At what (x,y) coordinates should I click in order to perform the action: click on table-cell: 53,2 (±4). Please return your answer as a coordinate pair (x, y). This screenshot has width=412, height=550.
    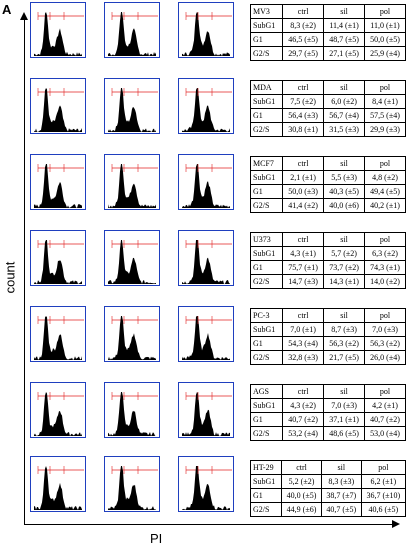
    Looking at the image, I should click on (303, 433).